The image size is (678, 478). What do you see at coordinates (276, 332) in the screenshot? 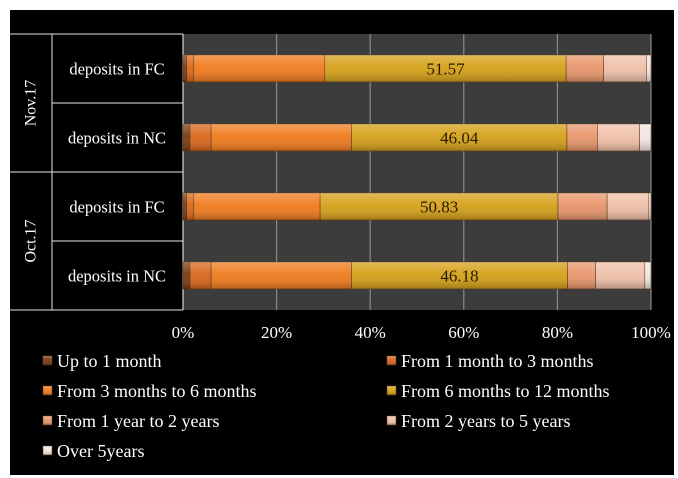
I see `x-tick-label: 20%` at bounding box center [276, 332].